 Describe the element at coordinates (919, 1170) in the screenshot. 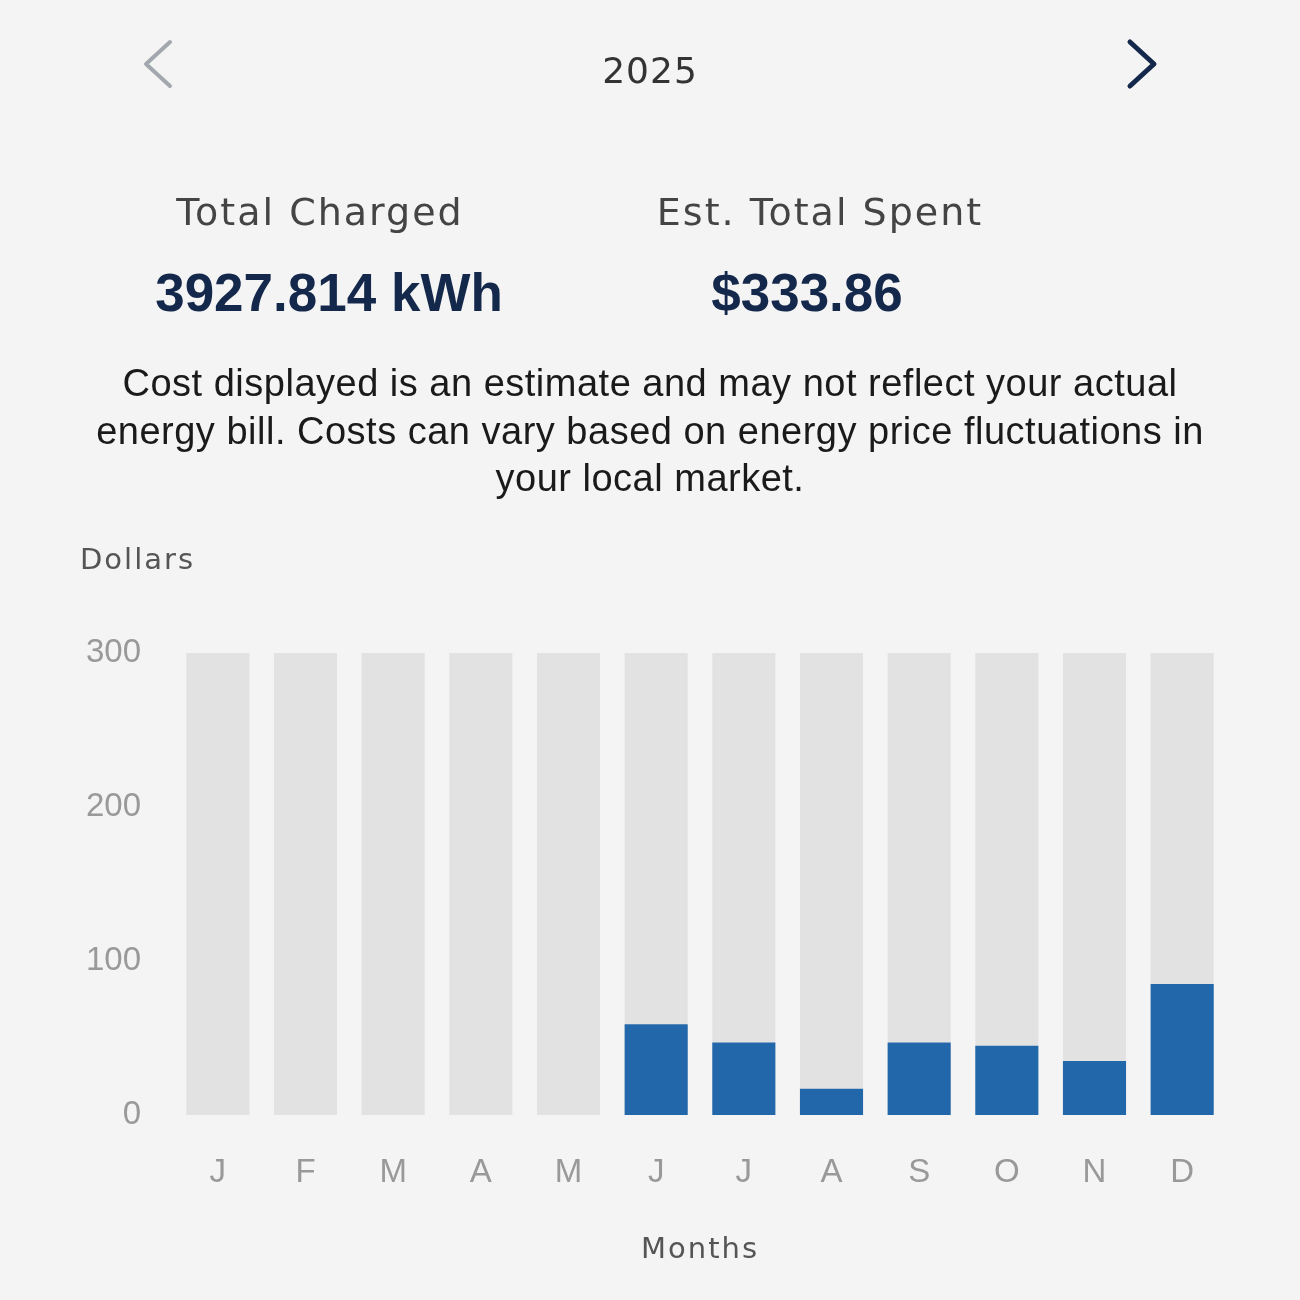

I see `x-tick-label: S` at that location.